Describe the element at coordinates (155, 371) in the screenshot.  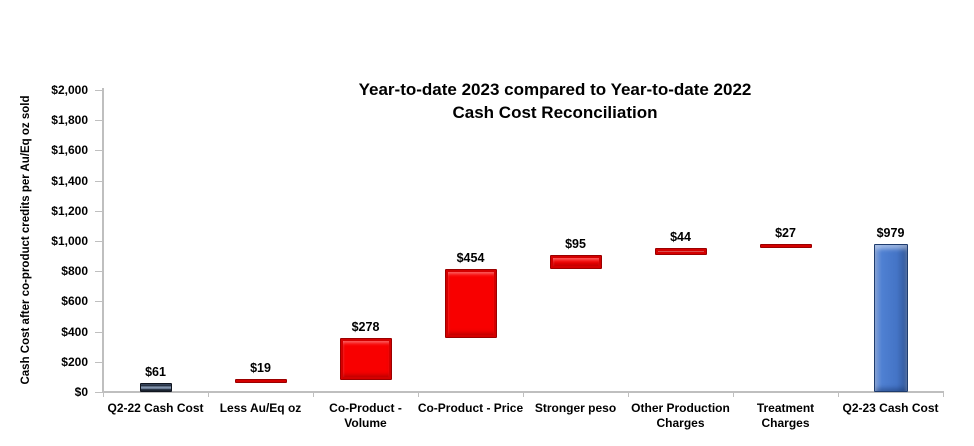
I see `bar-value-label-q2-22-cash-cost: $61` at that location.